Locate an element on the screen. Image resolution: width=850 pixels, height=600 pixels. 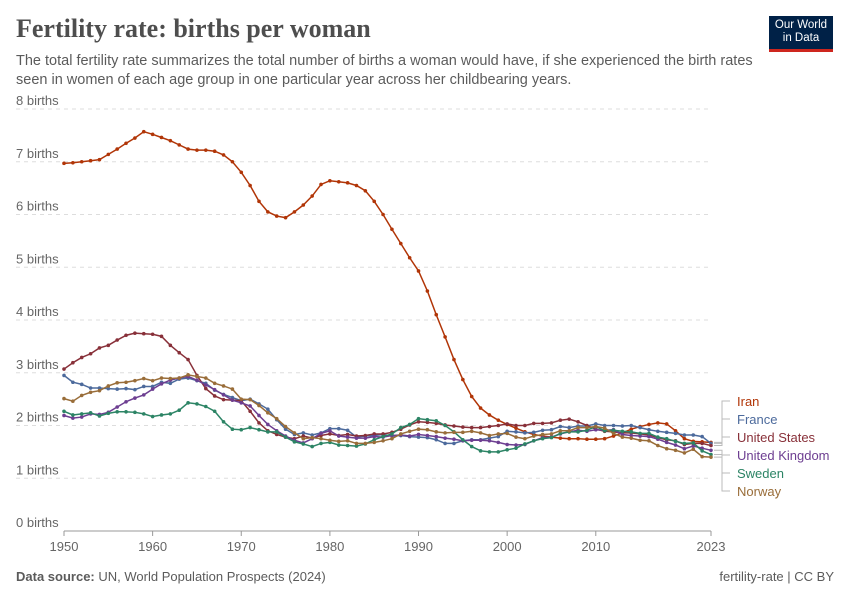
license: fertility-rate | CC BY is located at coordinates (776, 576).